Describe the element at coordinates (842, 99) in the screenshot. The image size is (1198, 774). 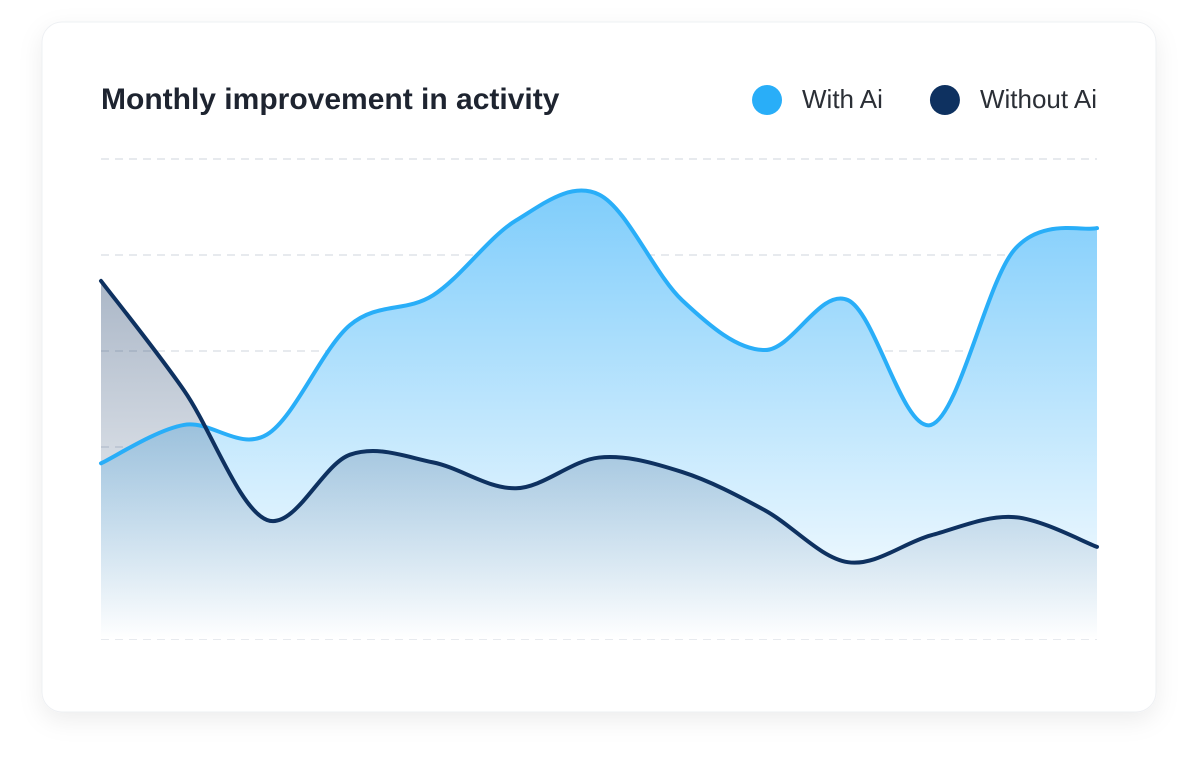
I see `legend-label: With Ai` at that location.